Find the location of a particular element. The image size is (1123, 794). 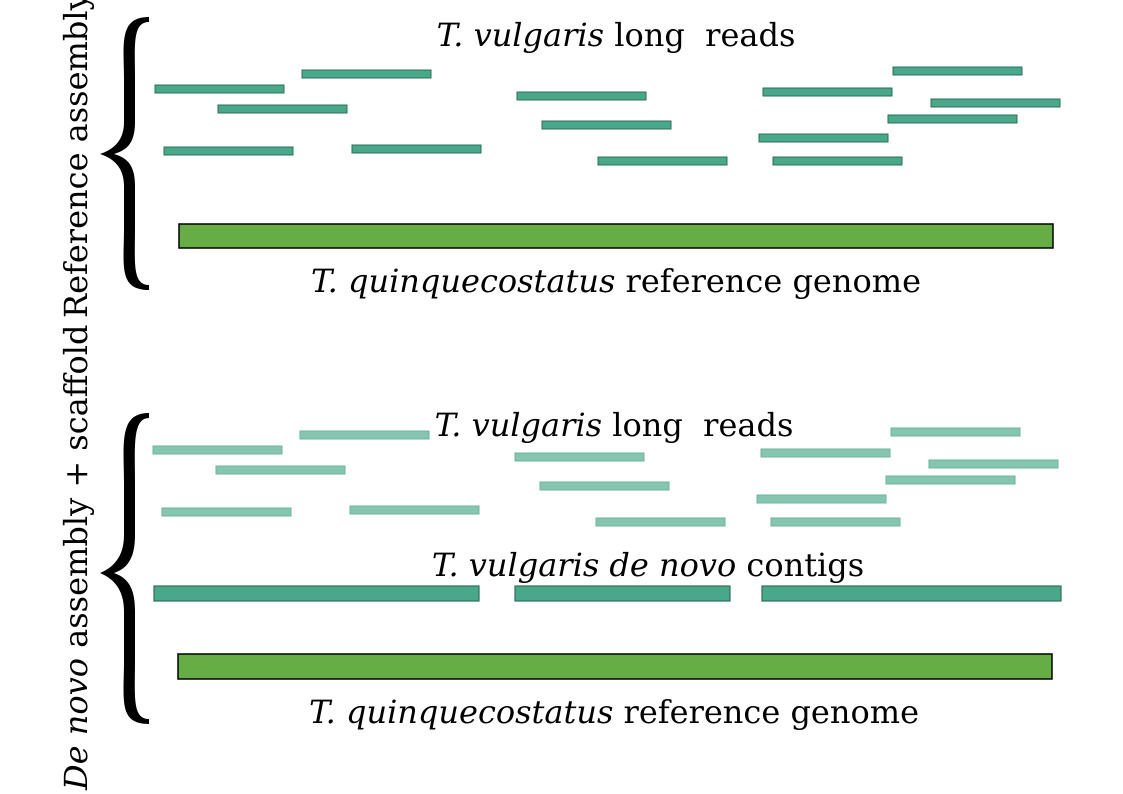

side-label-de-novo-assembly: De novo assembly + scaffold is located at coordinates (76, 558).